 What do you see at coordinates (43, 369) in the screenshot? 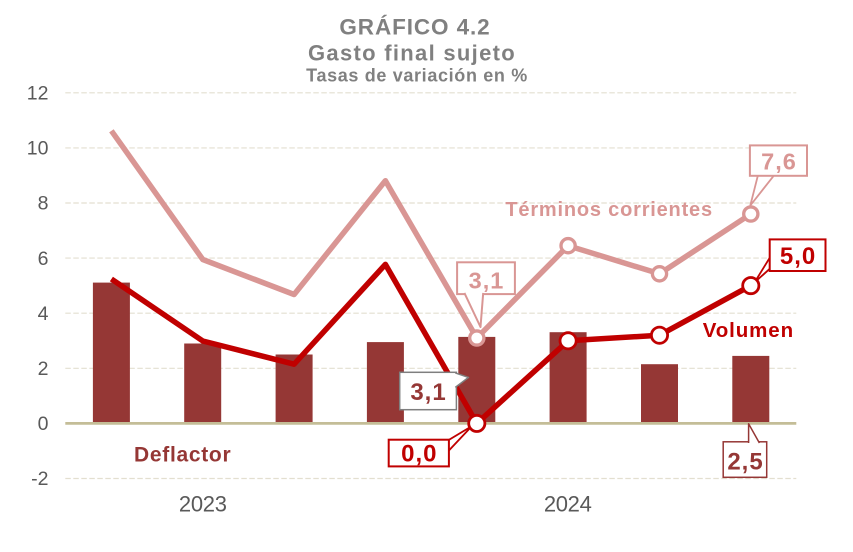
I see `svg-text: 2` at bounding box center [43, 369].